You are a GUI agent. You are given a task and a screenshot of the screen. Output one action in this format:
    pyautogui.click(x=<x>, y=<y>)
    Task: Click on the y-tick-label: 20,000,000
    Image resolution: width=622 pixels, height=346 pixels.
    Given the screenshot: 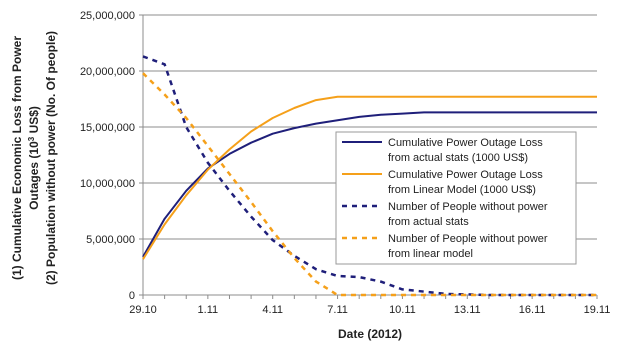 What is the action you would take?
    pyautogui.click(x=107, y=72)
    